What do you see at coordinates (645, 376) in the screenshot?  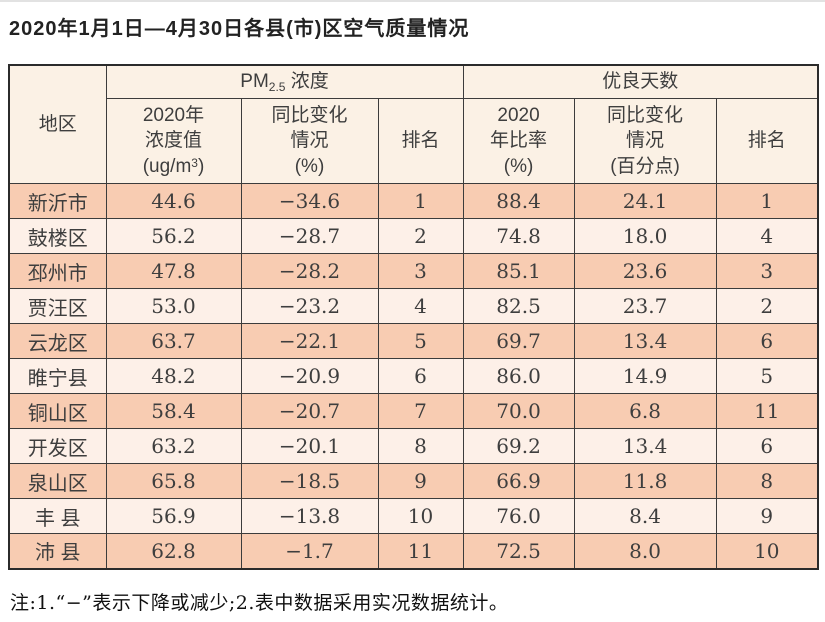 I see `ratio-change-cell: 14.9` at bounding box center [645, 376].